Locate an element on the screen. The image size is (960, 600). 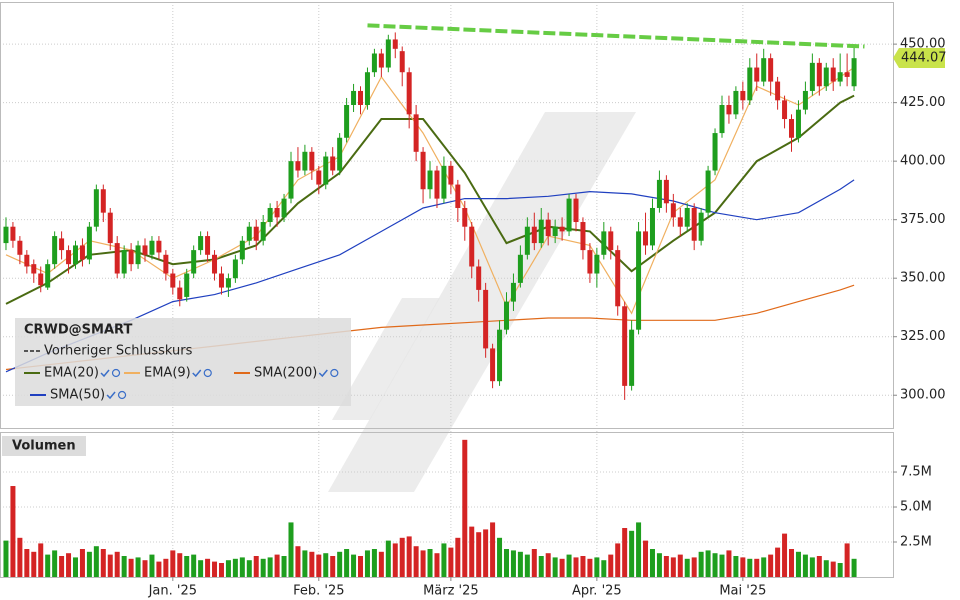
y-tick-label: 7.5M is located at coordinates (916, 472).